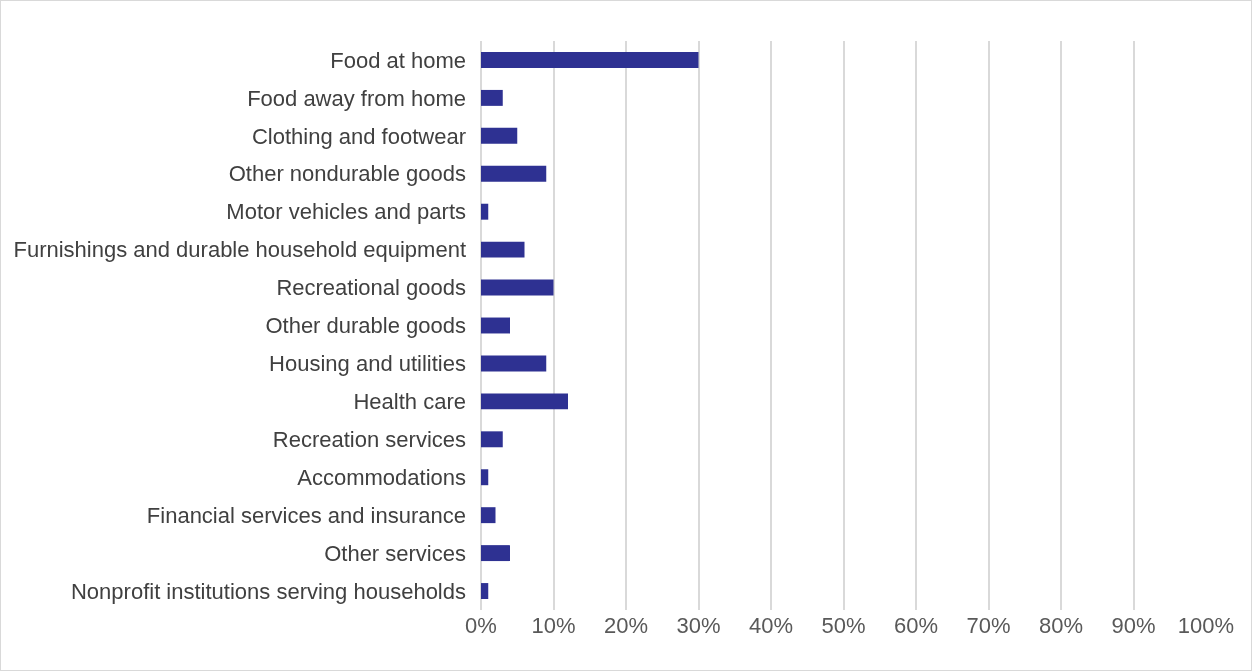 The image size is (1252, 671). Describe the element at coordinates (698, 625) in the screenshot. I see `x-tick-label: 30%` at that location.